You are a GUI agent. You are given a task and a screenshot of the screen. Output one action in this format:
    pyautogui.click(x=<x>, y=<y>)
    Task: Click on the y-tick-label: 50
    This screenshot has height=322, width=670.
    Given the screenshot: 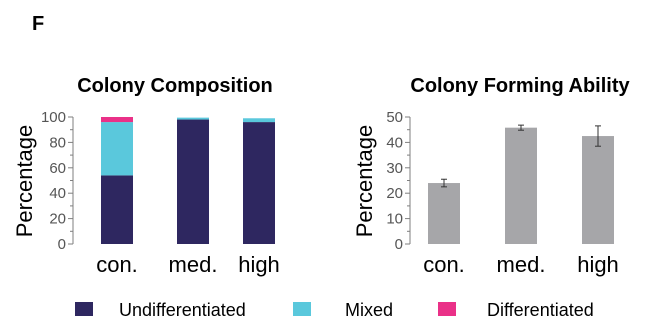 What is the action you would take?
    pyautogui.click(x=394, y=117)
    